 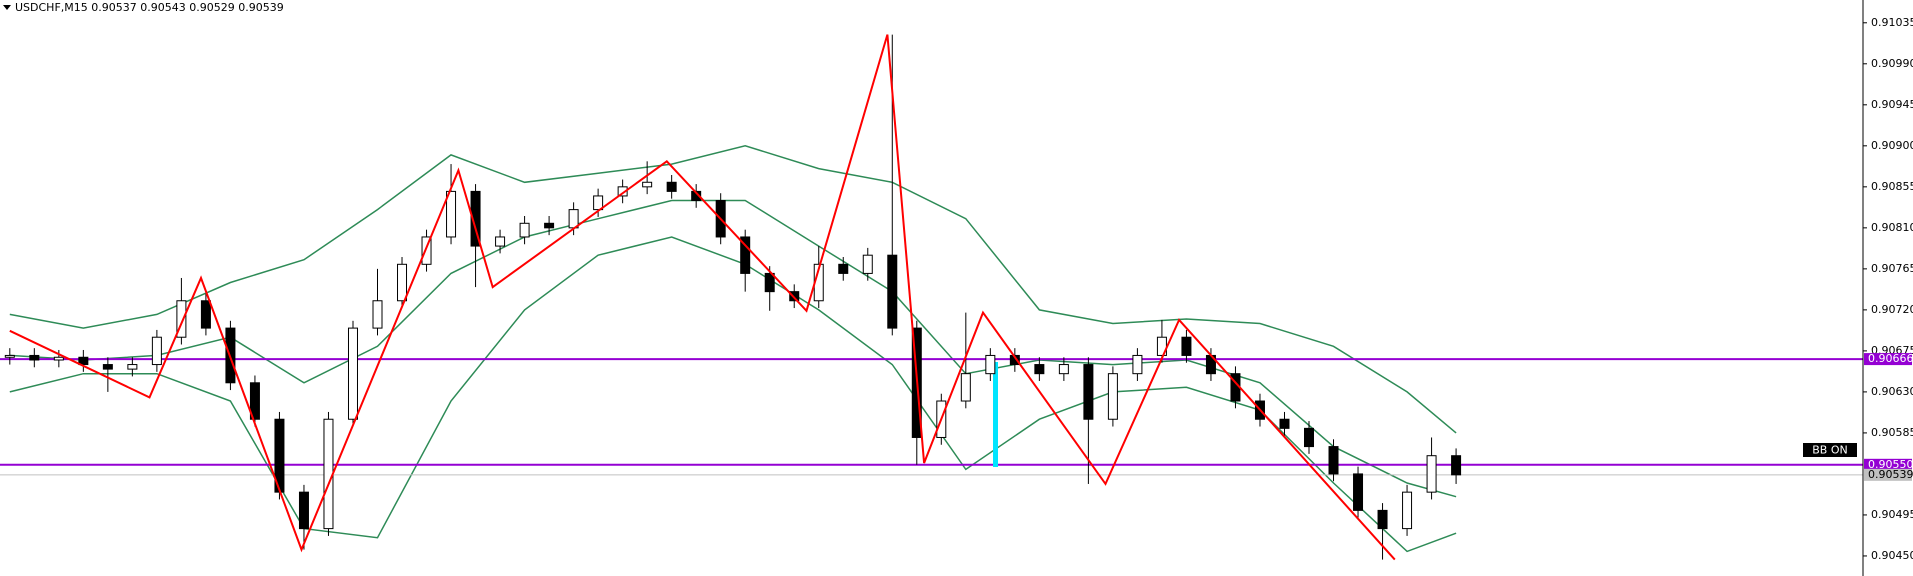 What do you see at coordinates (1892, 432) in the screenshot?
I see `y-tick-label: 0.90585` at bounding box center [1892, 432].